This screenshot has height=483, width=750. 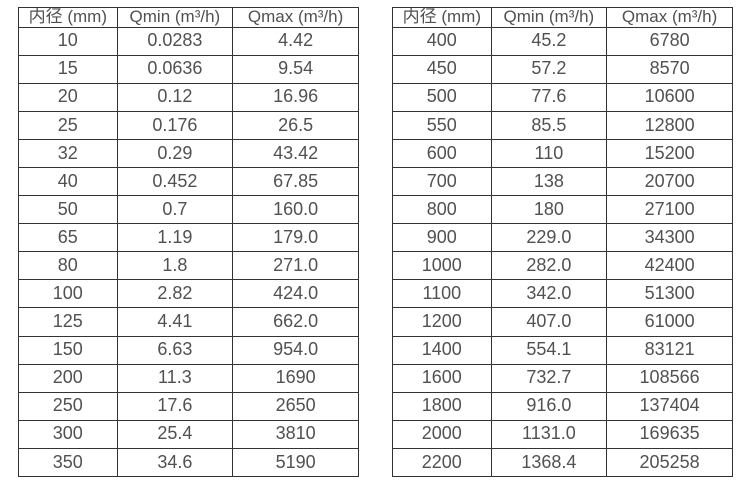 I want to click on table-row: 40 0.452 67.85, so click(x=188, y=182).